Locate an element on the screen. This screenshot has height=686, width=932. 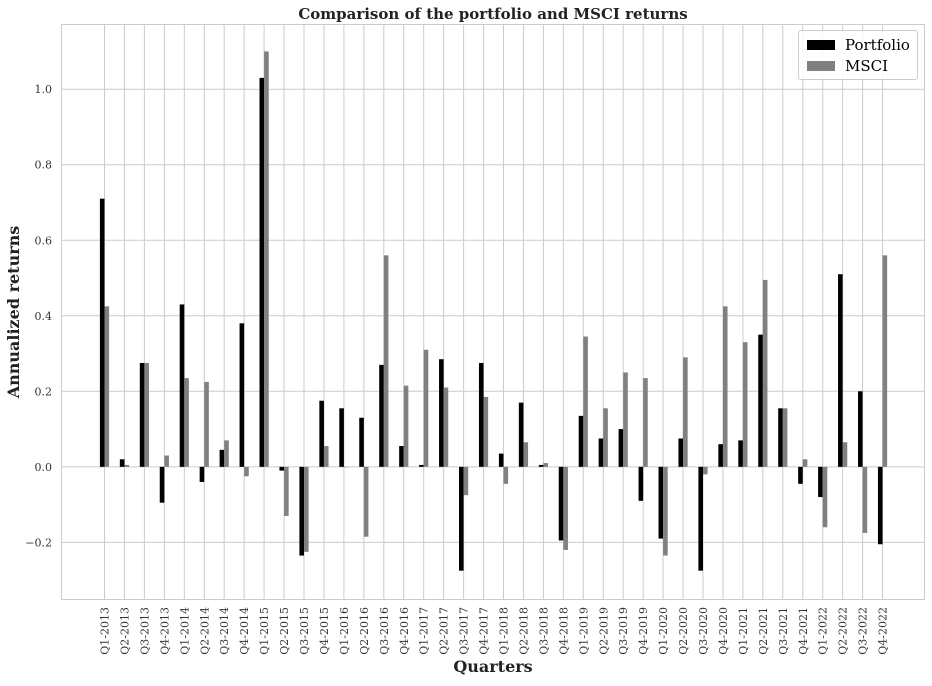
bar-portfolio-q2-2015 is located at coordinates (282, 468).